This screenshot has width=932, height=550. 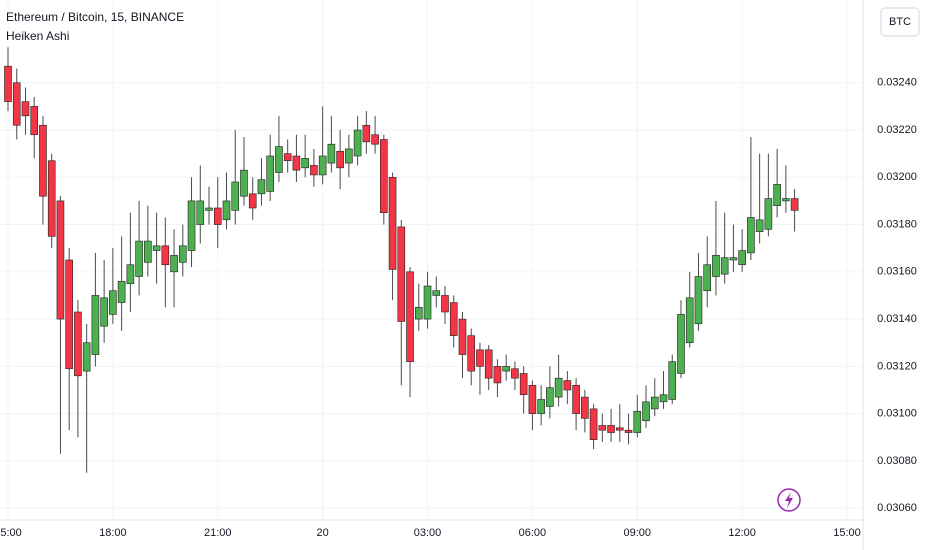 What do you see at coordinates (897, 508) in the screenshot?
I see `y-tick-label: 0.03060` at bounding box center [897, 508].